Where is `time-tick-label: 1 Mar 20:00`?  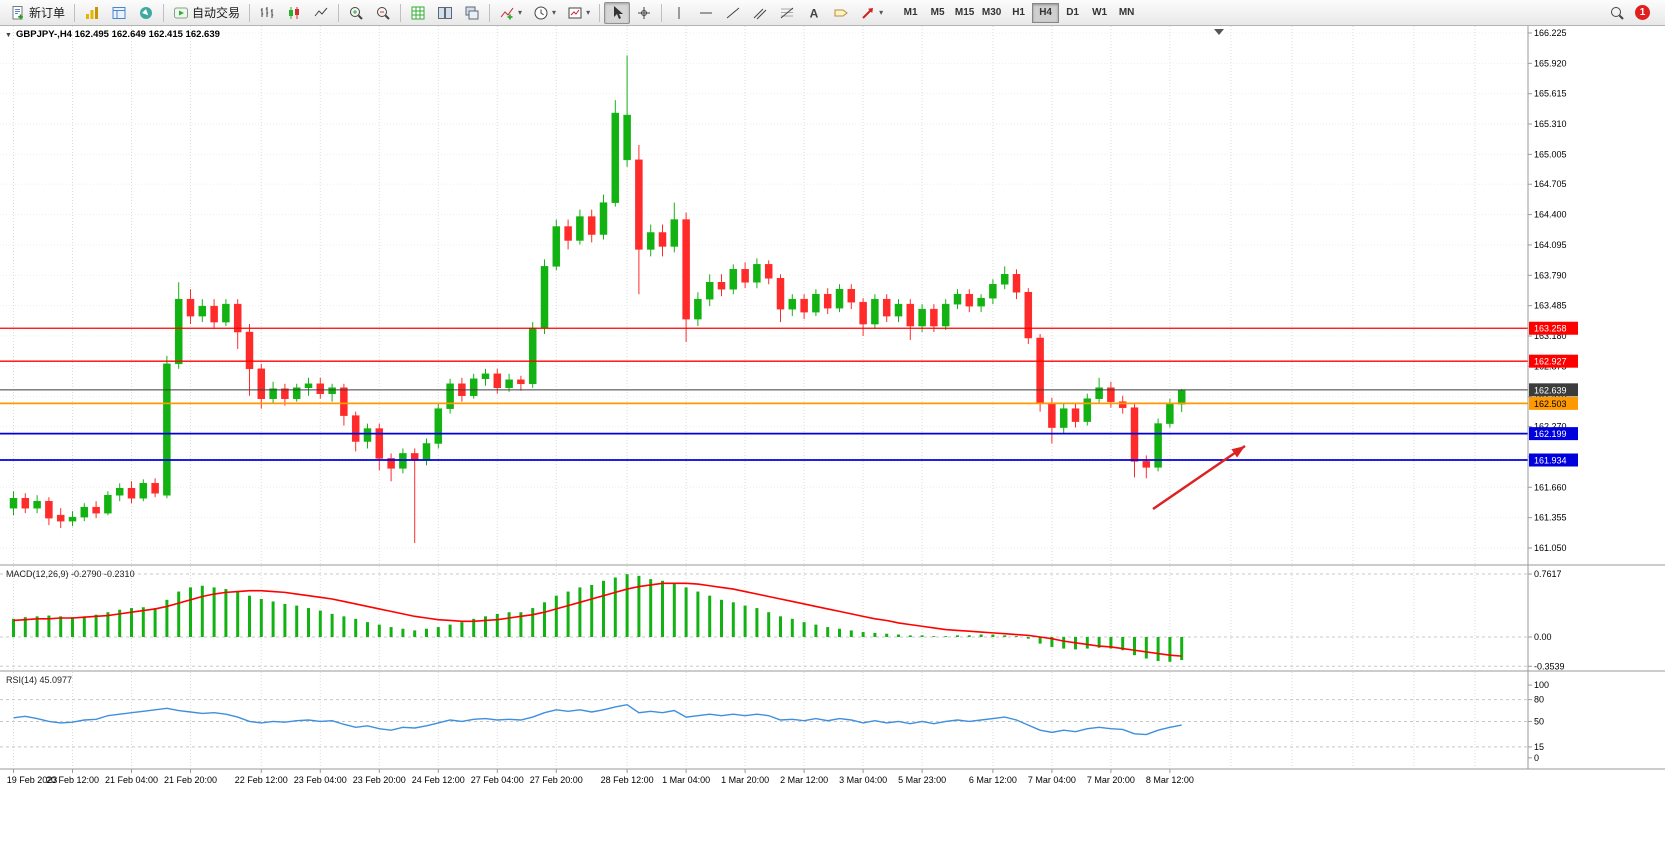
time-tick-label: 1 Mar 20:00 is located at coordinates (745, 780).